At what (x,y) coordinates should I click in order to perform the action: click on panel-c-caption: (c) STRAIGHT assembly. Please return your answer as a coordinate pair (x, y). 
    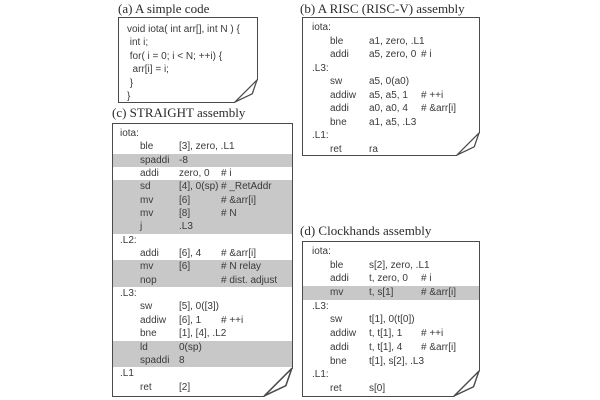
    Looking at the image, I should click on (179, 112).